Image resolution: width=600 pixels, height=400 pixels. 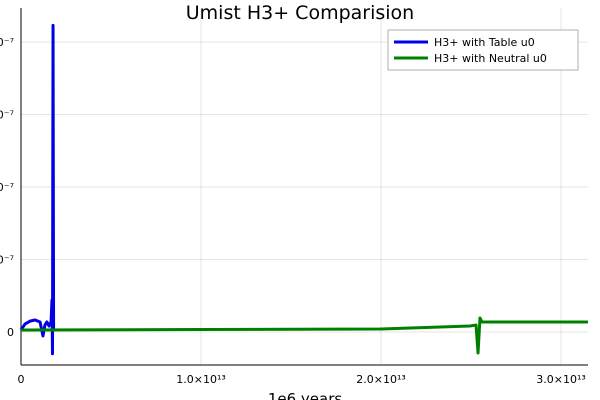 What do you see at coordinates (10, 332) in the screenshot?
I see `y-tick-label: 0` at bounding box center [10, 332].